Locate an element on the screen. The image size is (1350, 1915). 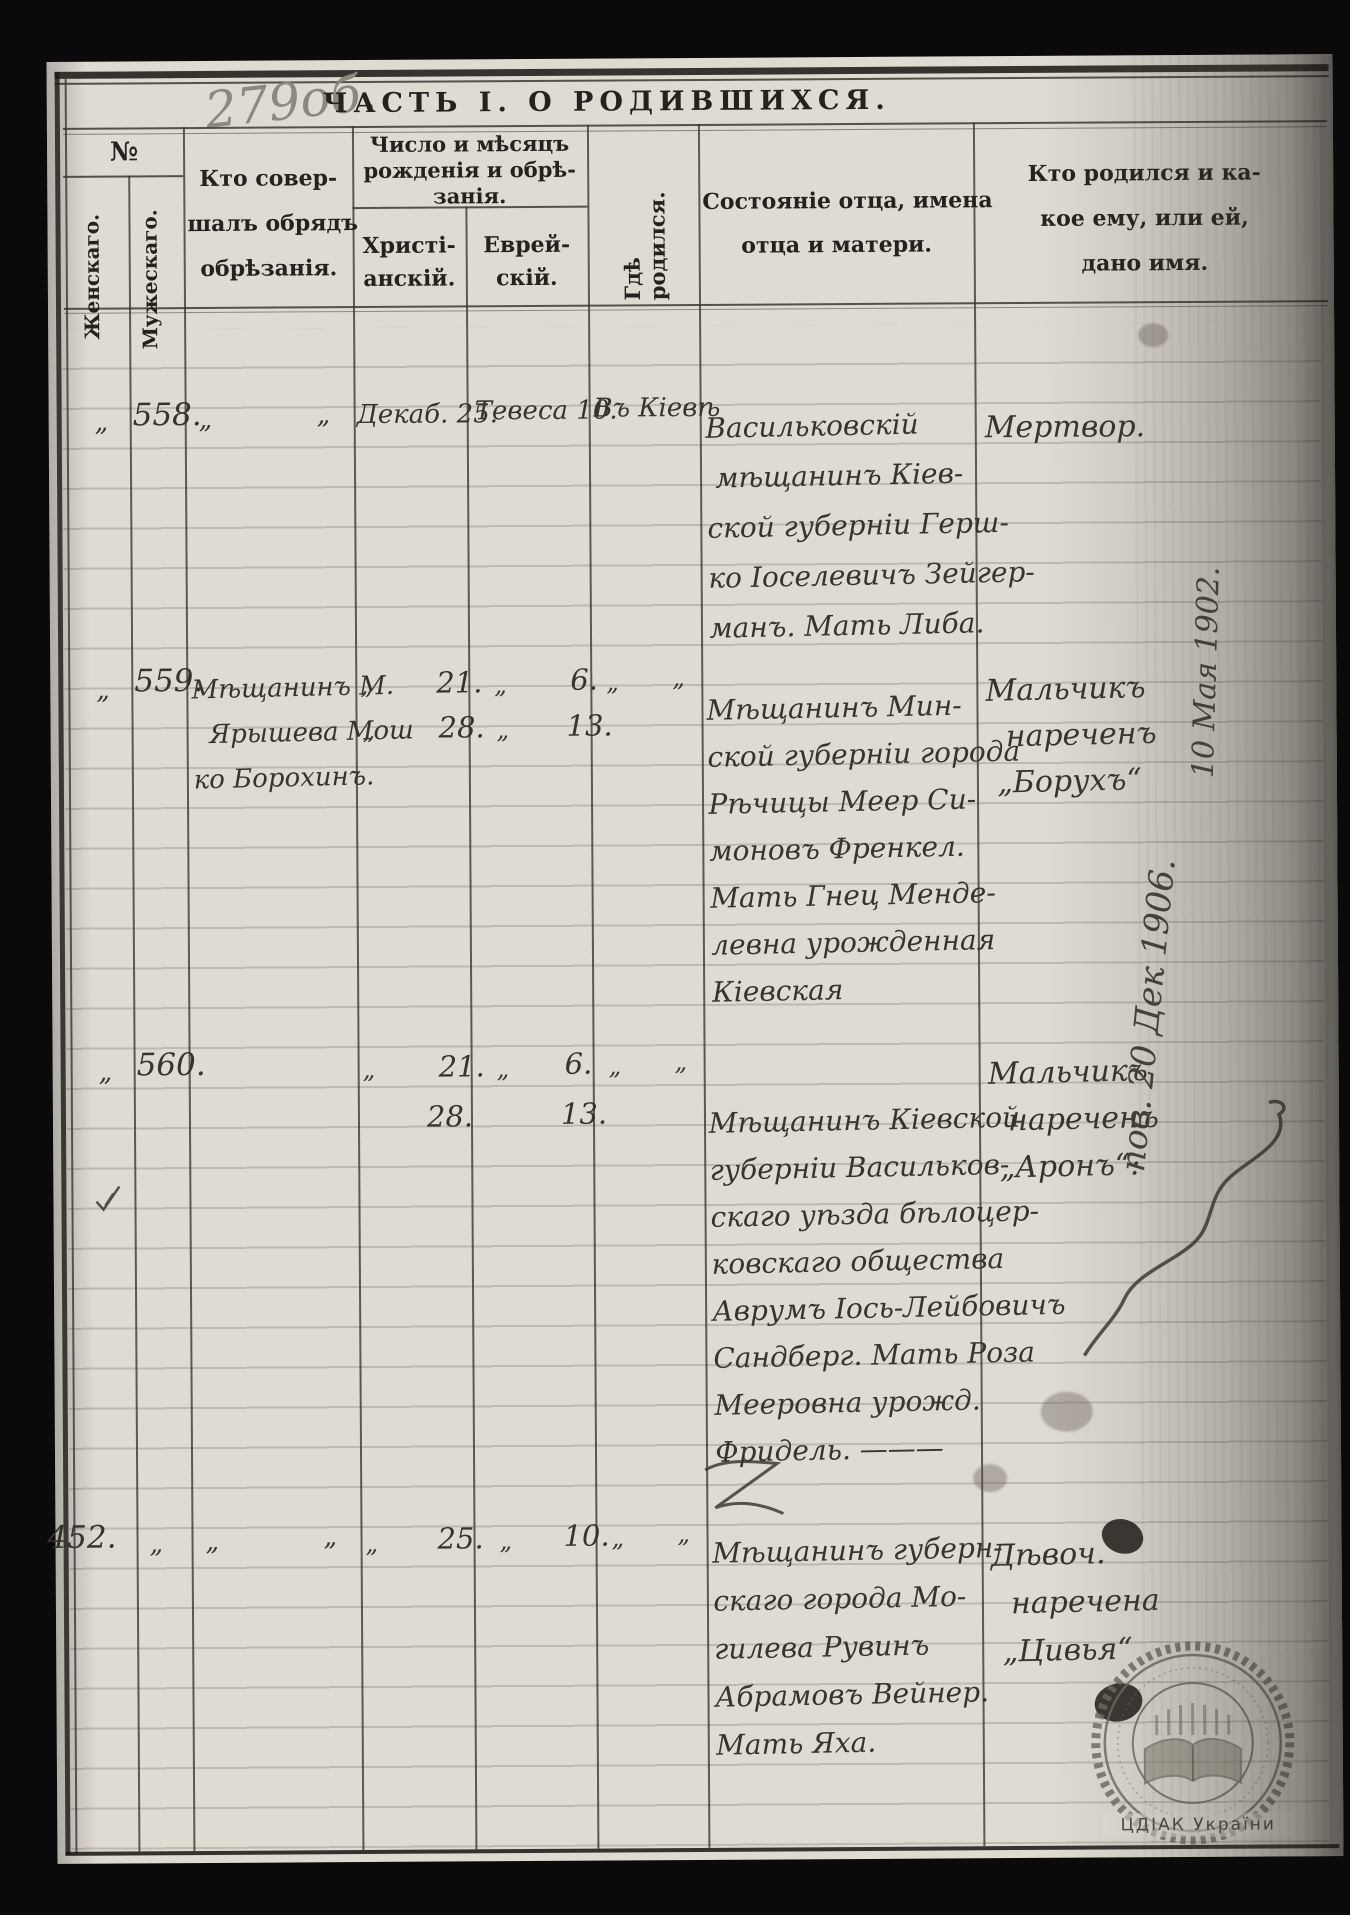
page-title: ЧАСТЬ I. О РОДИВШИХСЯ. is located at coordinates (606, 102).